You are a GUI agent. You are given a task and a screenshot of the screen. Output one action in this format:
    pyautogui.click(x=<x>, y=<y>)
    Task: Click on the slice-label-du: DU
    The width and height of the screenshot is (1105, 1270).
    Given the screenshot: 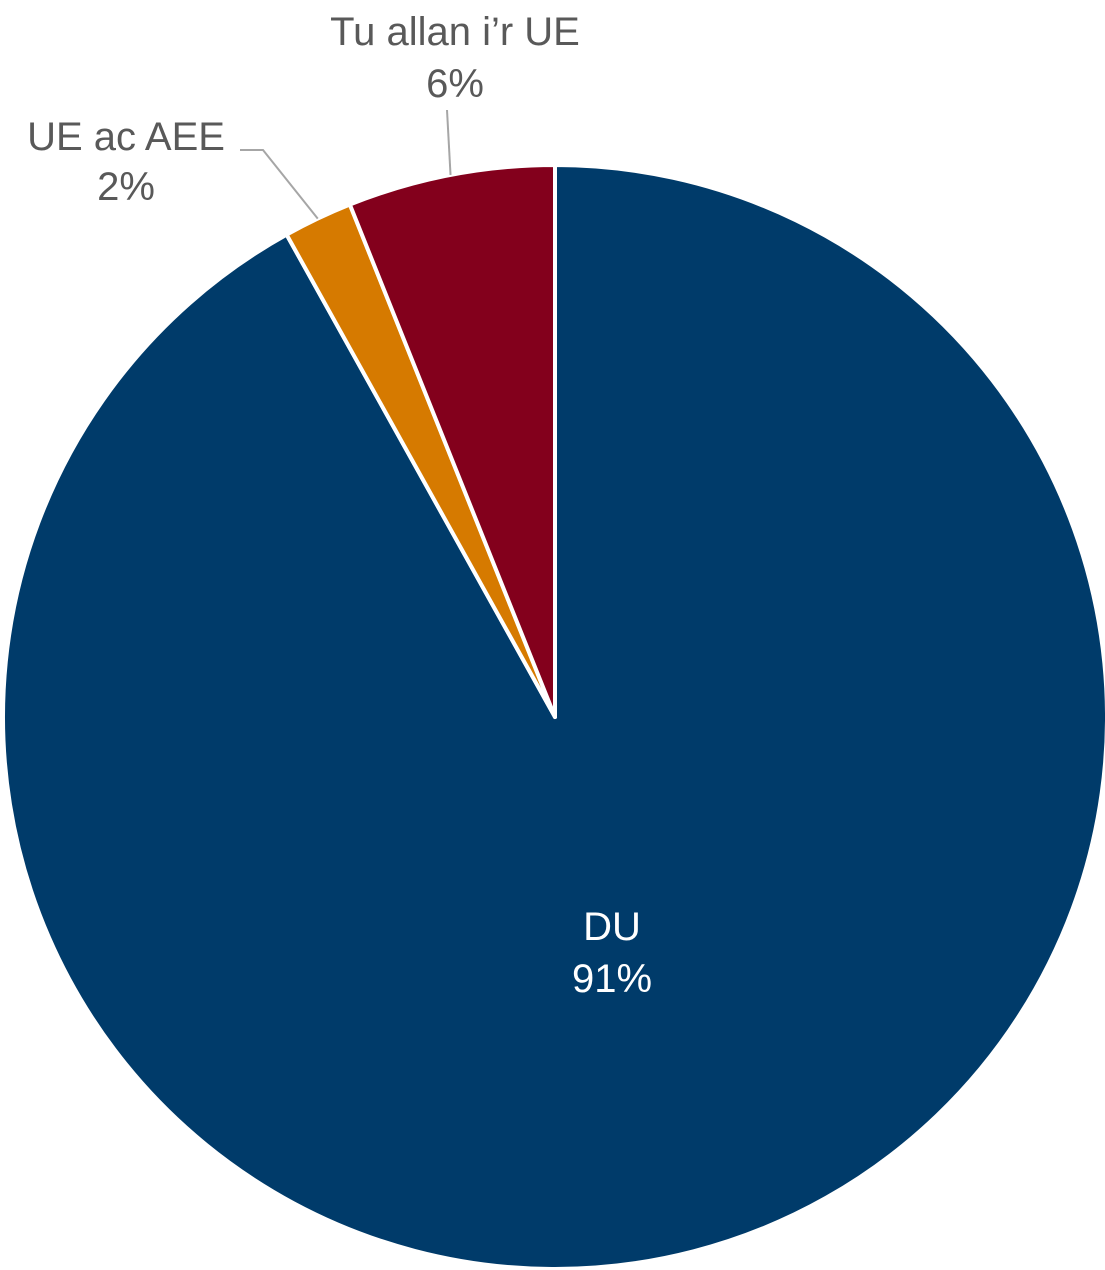 What is the action you would take?
    pyautogui.click(x=612, y=927)
    